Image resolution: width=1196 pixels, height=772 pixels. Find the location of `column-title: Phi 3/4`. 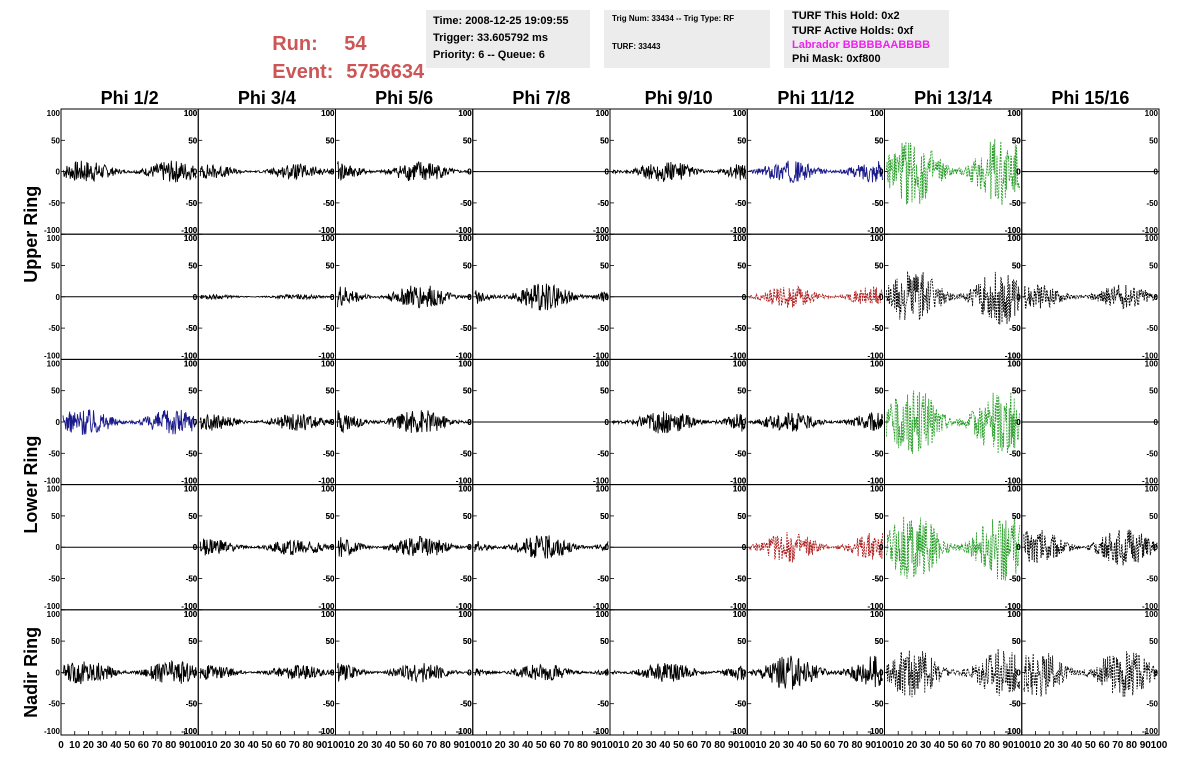

column-title: Phi 3/4 is located at coordinates (267, 98).